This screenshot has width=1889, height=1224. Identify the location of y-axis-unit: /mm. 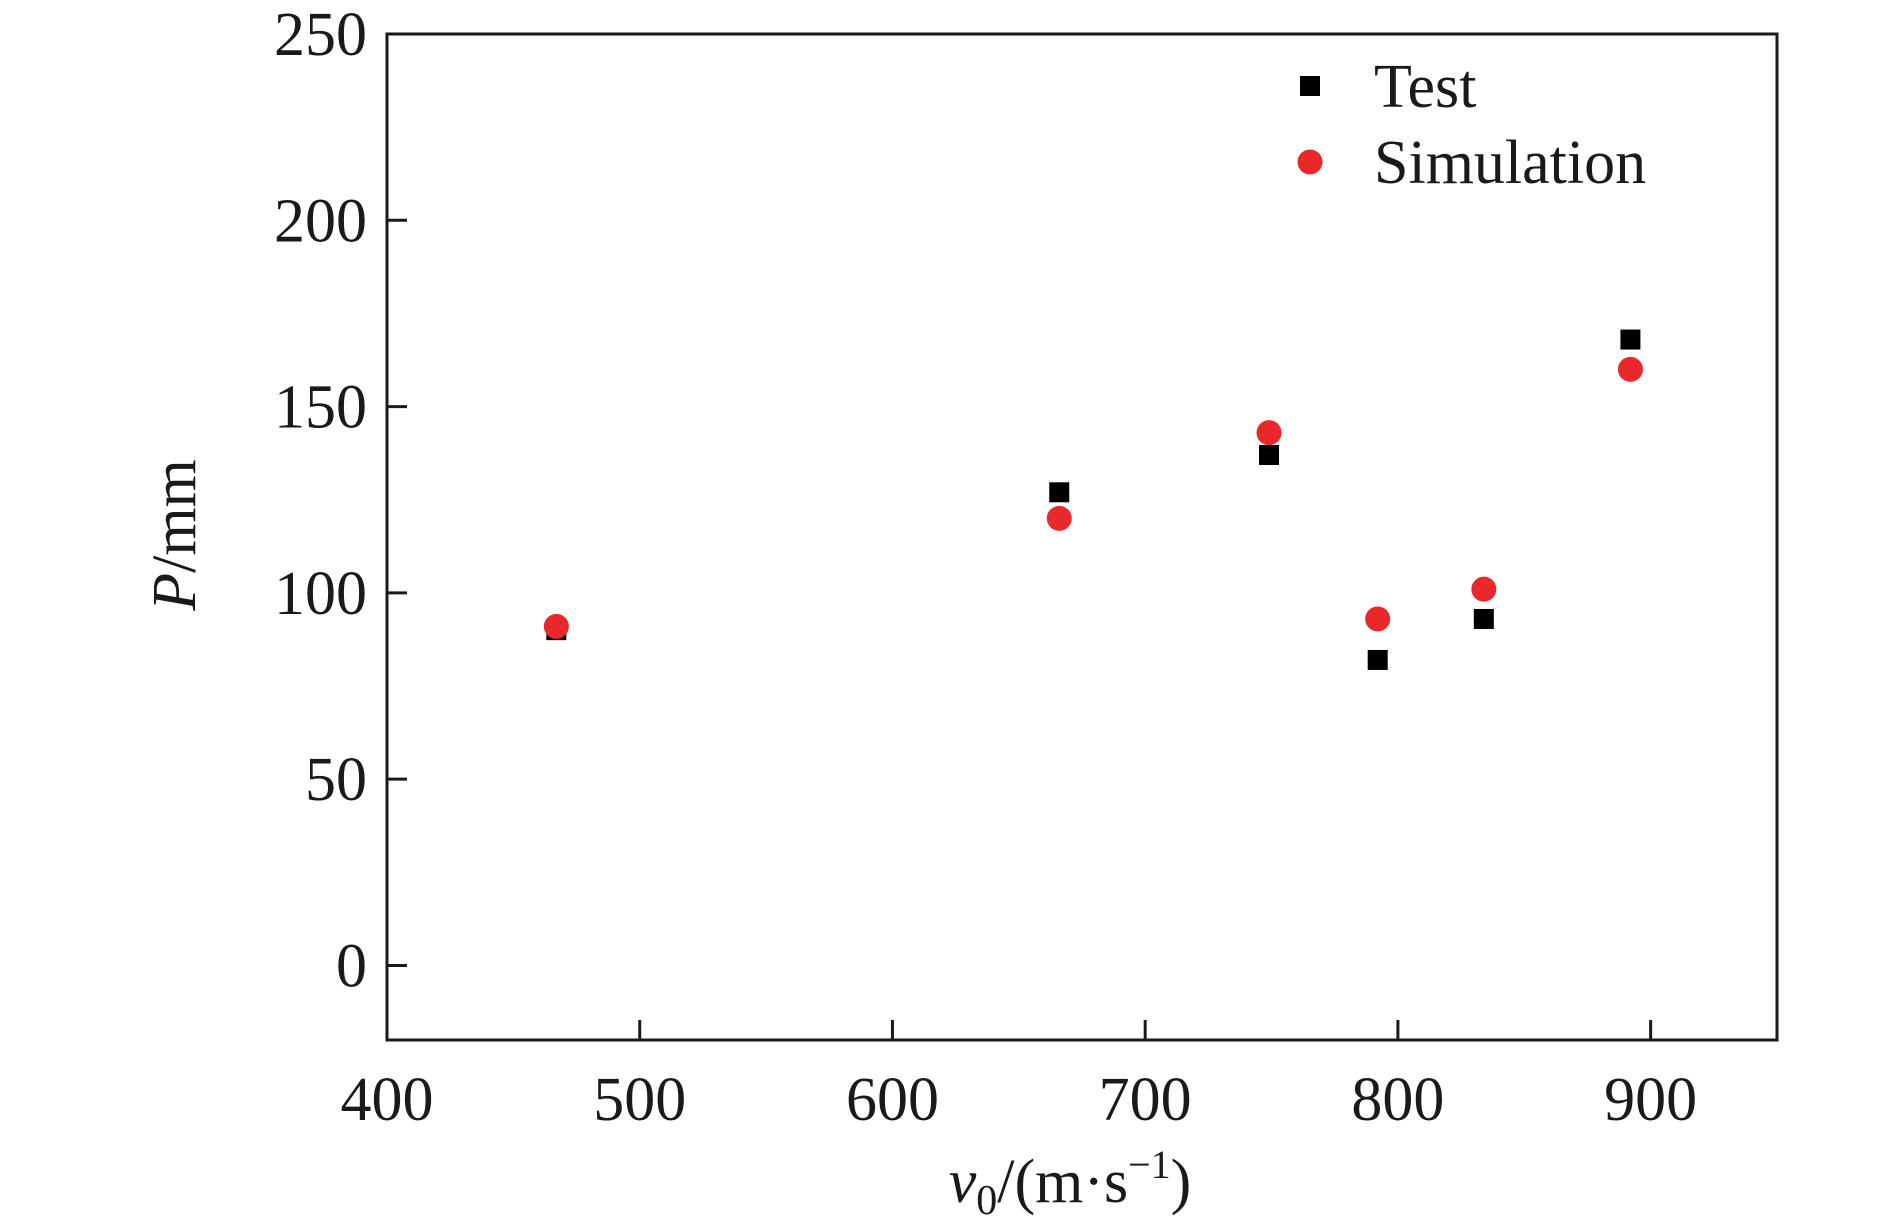
(175, 516).